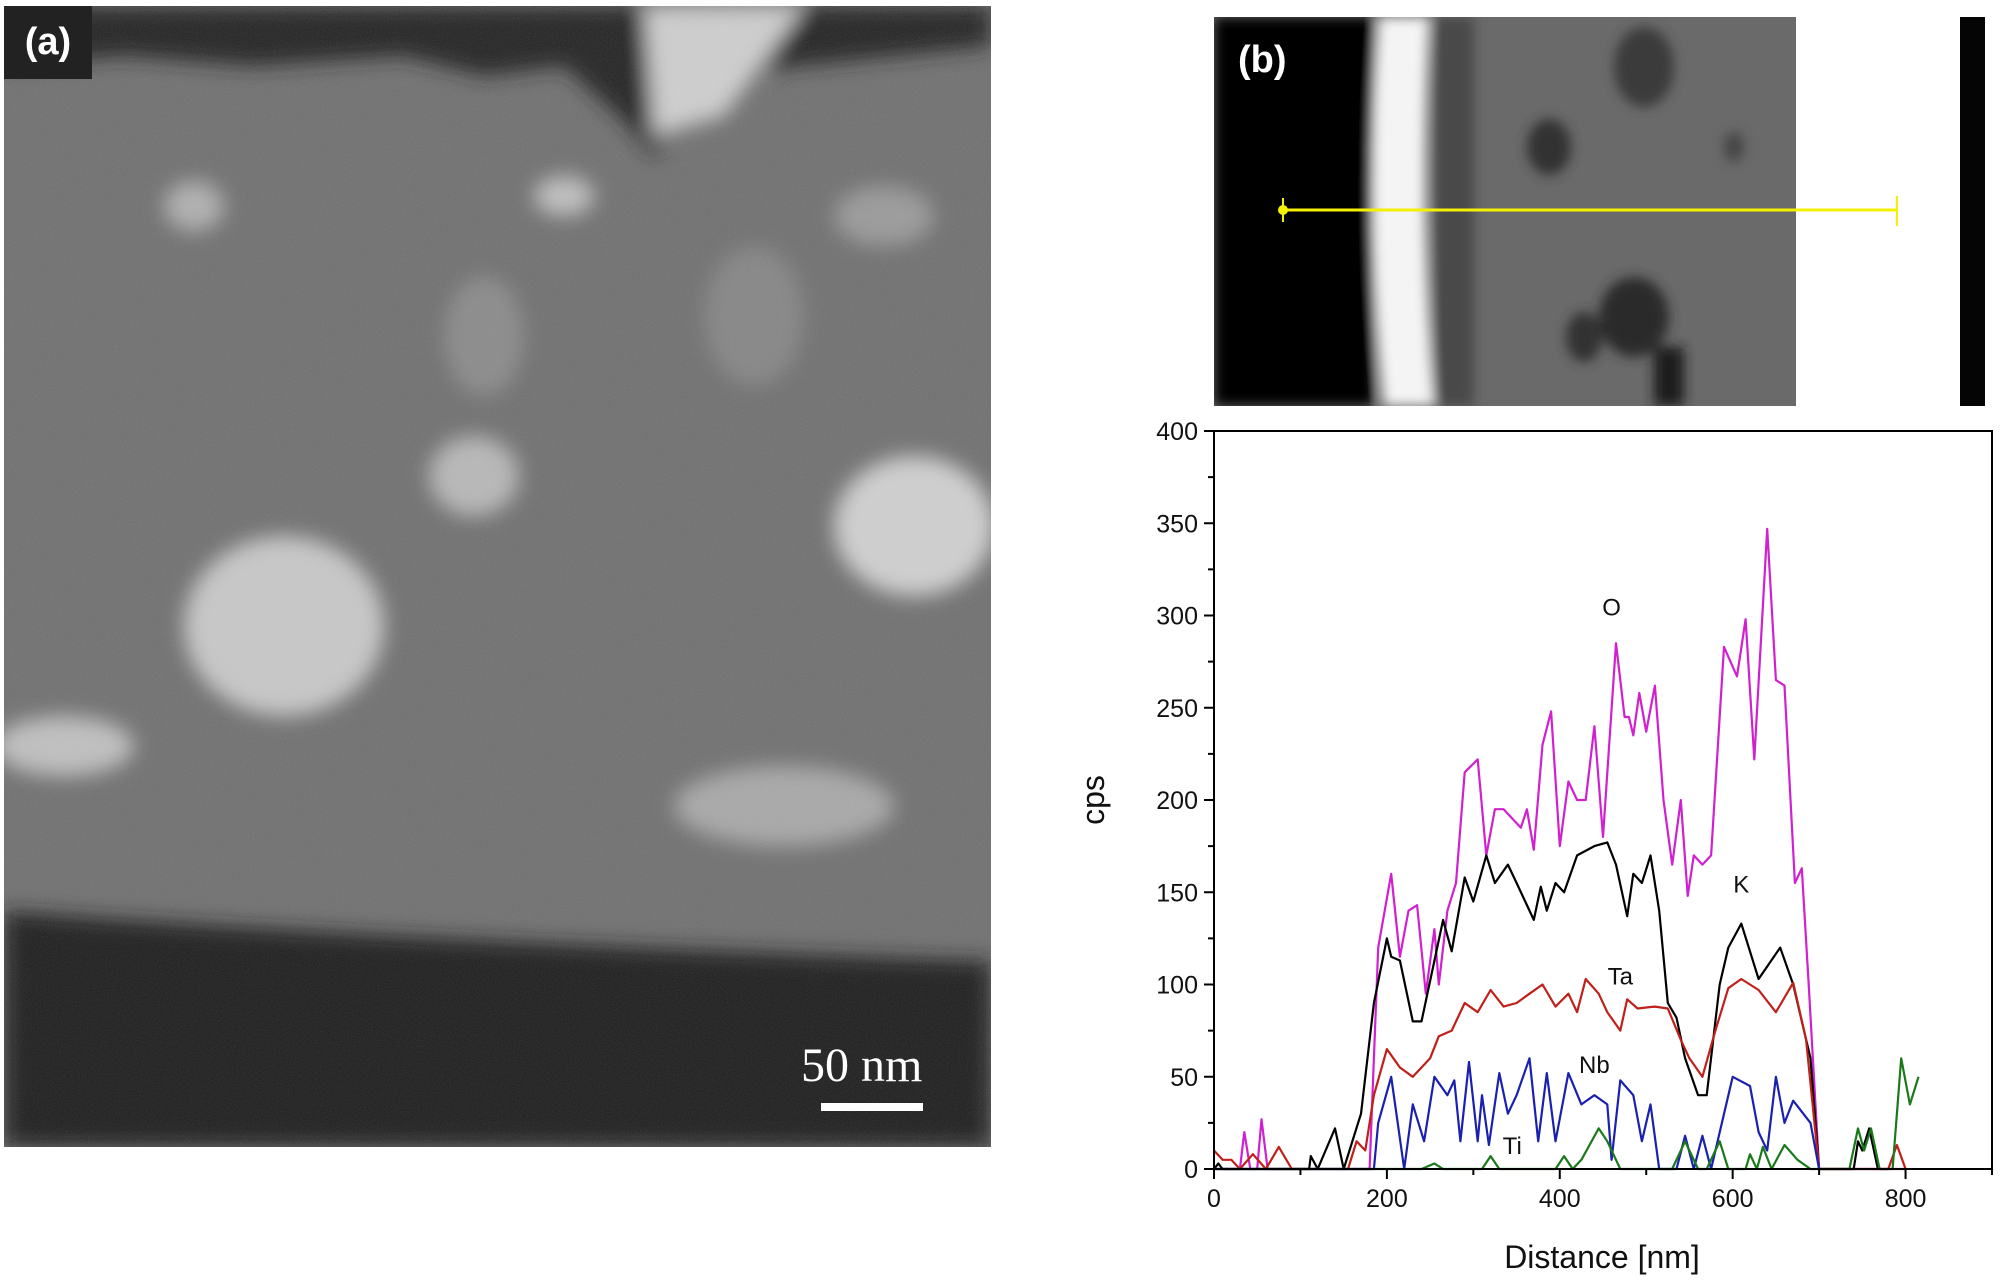 The image size is (2000, 1287). Describe the element at coordinates (1387, 1199) in the screenshot. I see `x-tick-label: 200` at that location.